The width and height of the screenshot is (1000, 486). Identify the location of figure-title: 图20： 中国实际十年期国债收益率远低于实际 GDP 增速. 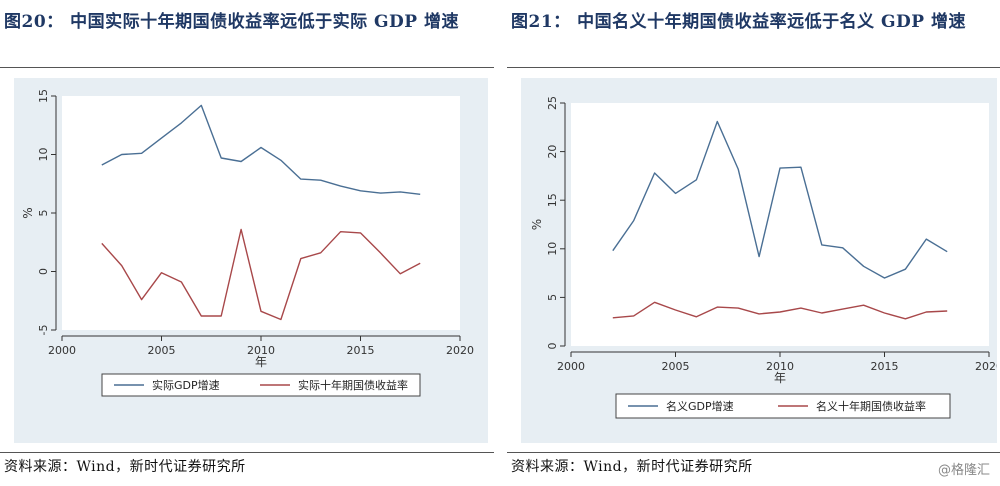
(231, 22).